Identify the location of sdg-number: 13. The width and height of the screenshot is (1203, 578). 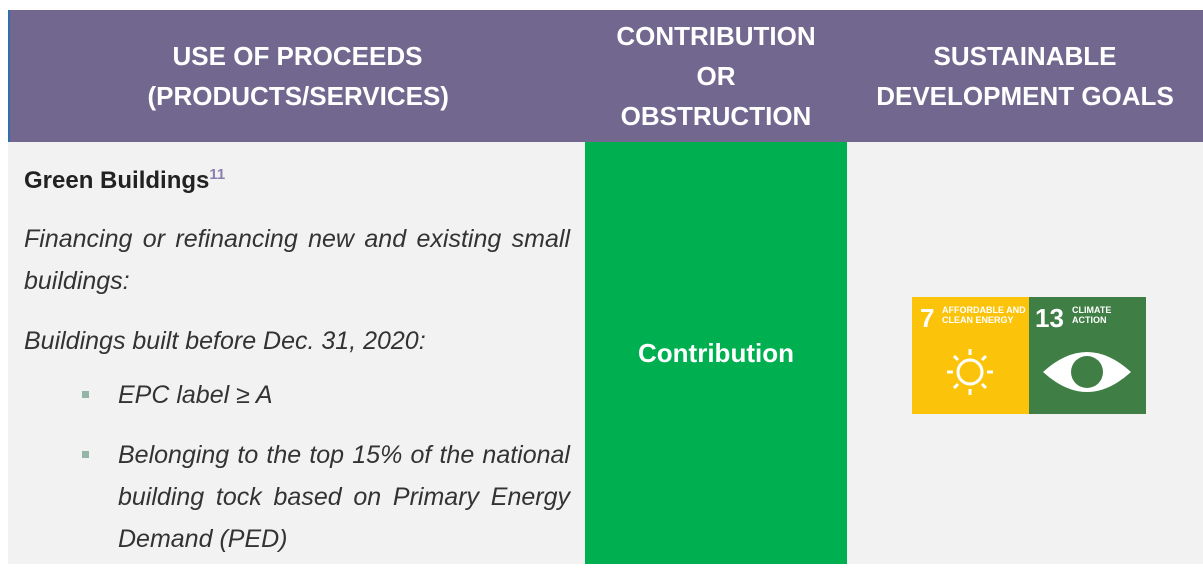
(1049, 318).